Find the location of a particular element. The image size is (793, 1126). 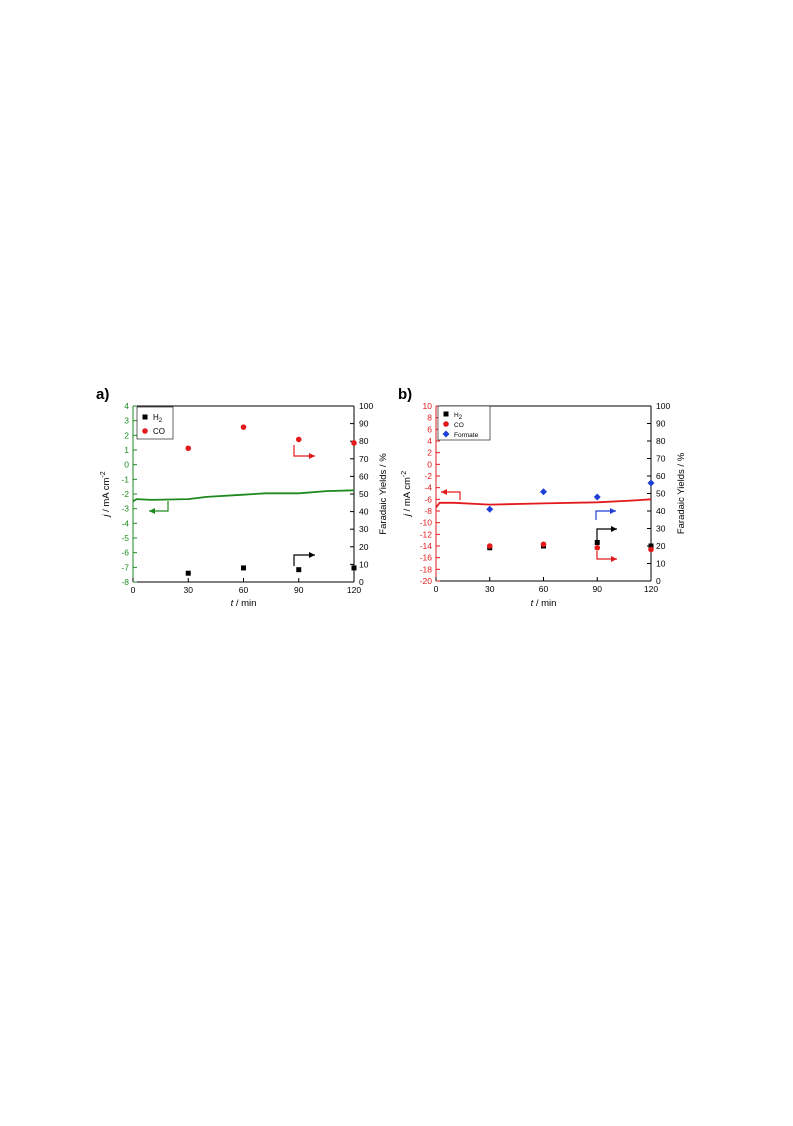

y-left-axis-label: j / mA cm-2 is located at coordinates (106, 494).